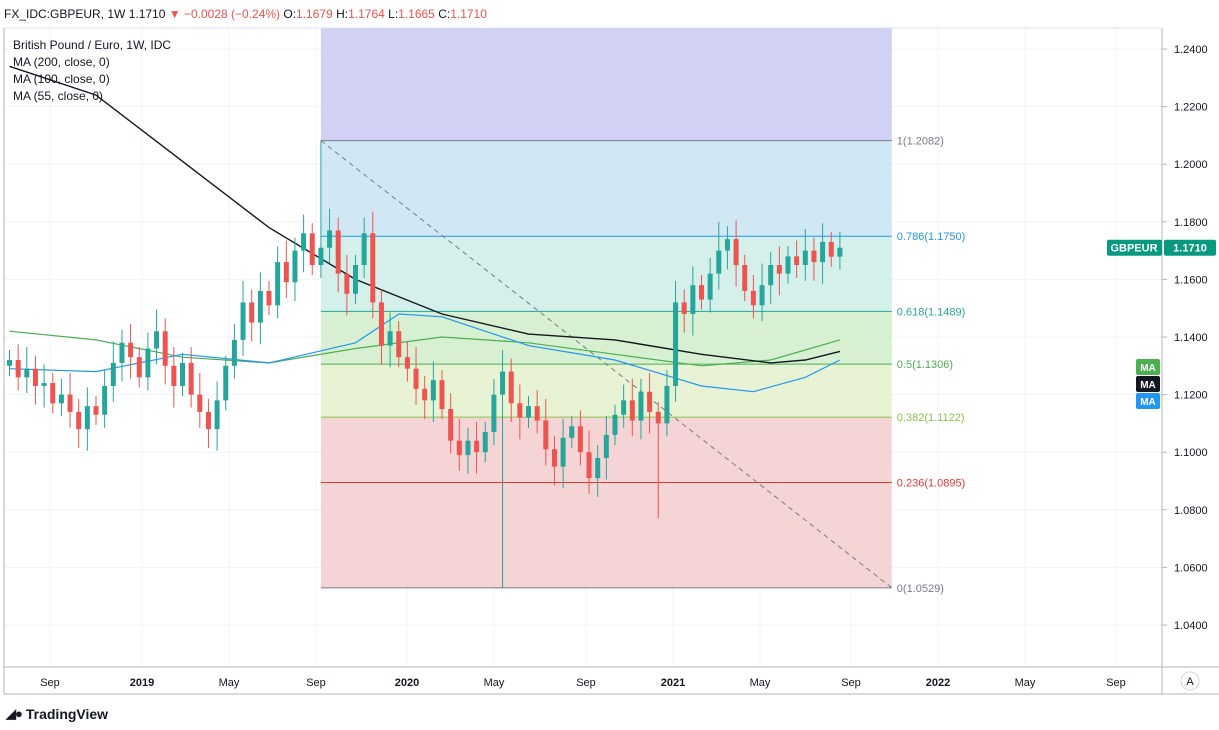 This screenshot has width=1219, height=730. I want to click on y-tick-label: 1.1000, so click(1191, 453).